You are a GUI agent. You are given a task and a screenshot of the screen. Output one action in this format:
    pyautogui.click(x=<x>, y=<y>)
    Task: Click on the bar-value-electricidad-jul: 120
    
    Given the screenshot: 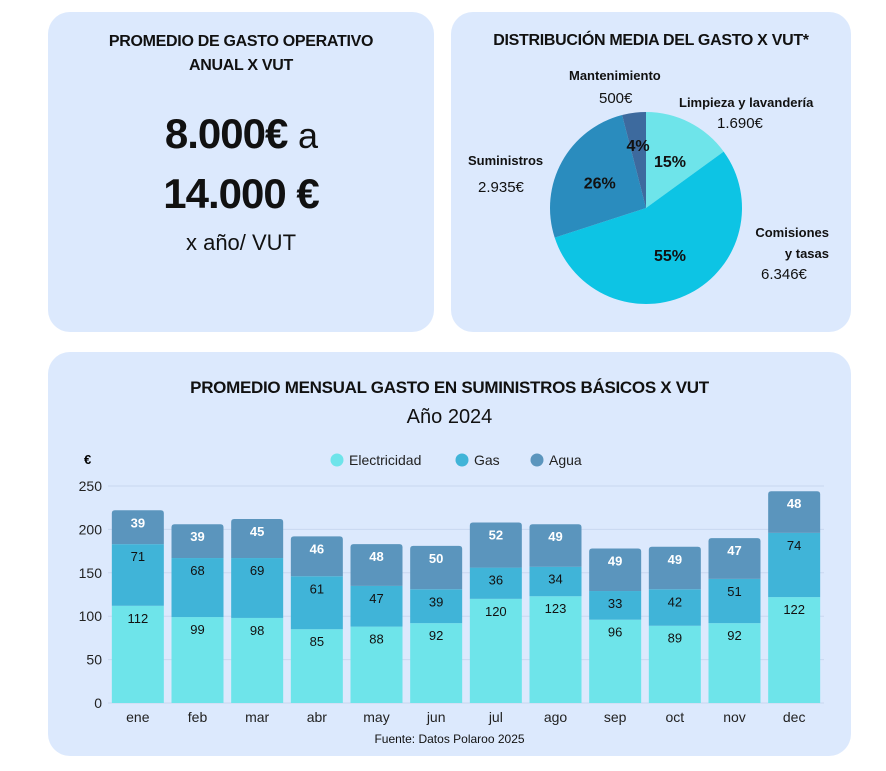 What is the action you would take?
    pyautogui.click(x=496, y=611)
    